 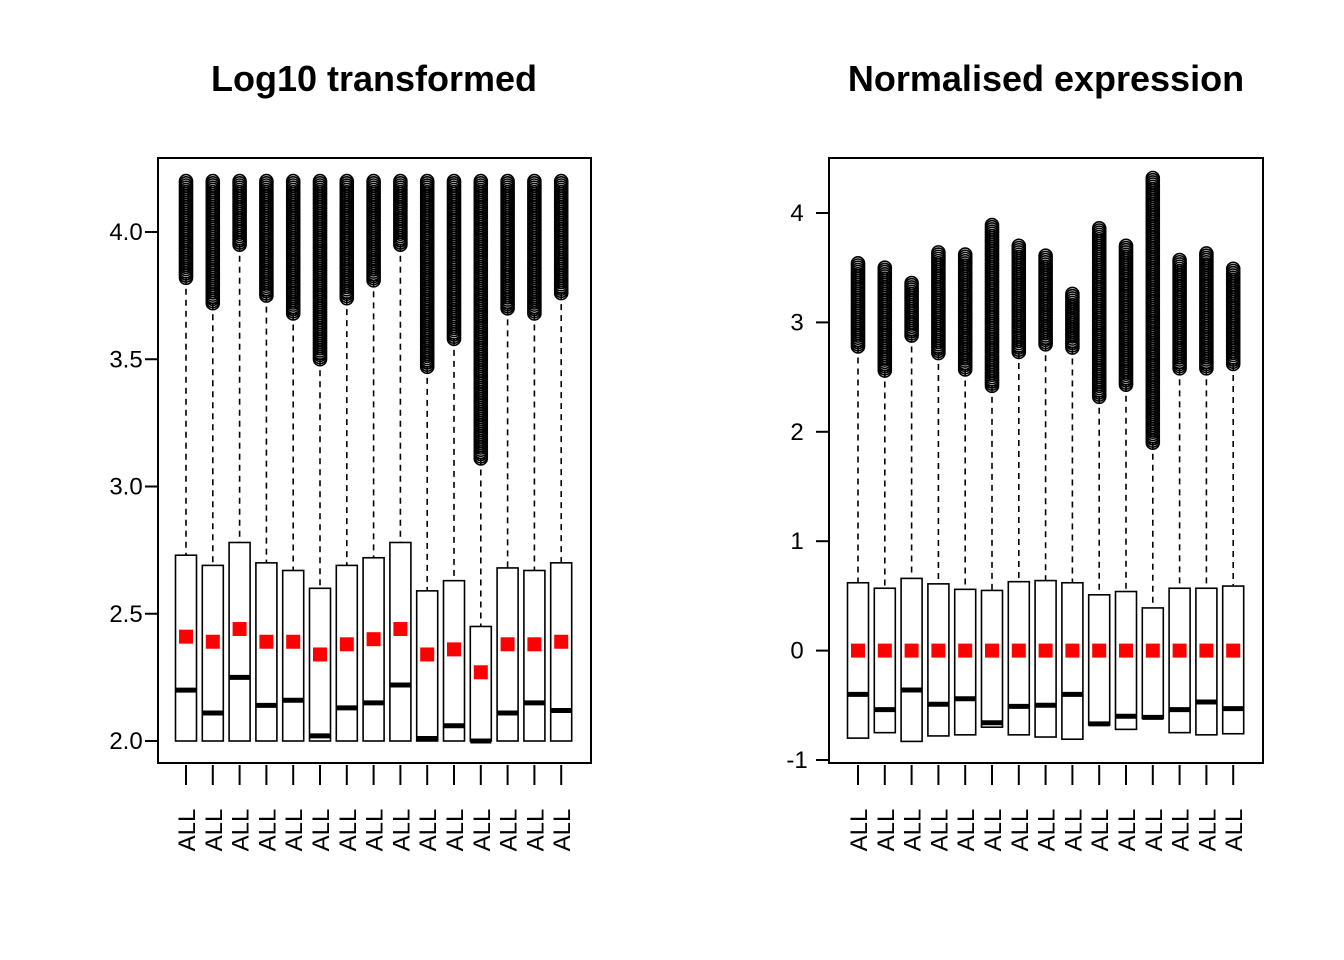 What do you see at coordinates (796, 213) in the screenshot?
I see `y-tick-label: 4` at bounding box center [796, 213].